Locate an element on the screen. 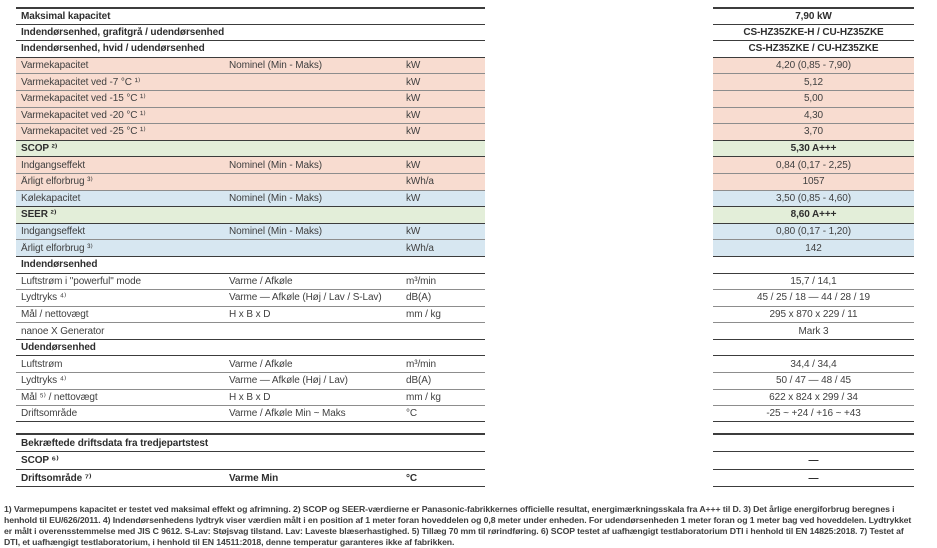 This screenshot has height=548, width=937. row-value: 5,12 is located at coordinates (813, 81).